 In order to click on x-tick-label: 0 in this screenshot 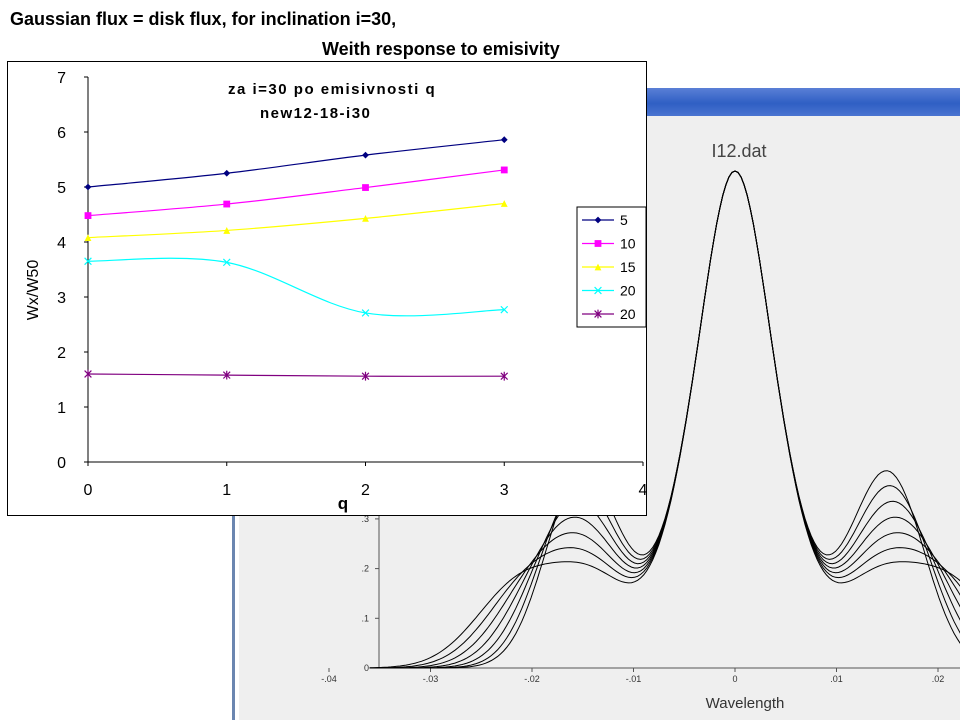, I will do `click(88, 490)`.